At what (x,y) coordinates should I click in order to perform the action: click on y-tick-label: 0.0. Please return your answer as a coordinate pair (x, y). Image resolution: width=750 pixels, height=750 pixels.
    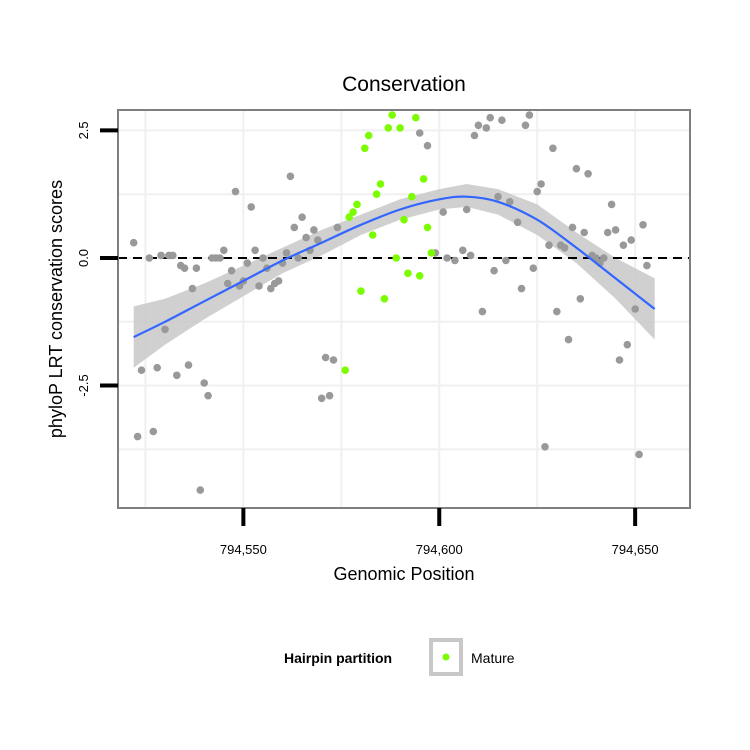
    Looking at the image, I should click on (83, 258).